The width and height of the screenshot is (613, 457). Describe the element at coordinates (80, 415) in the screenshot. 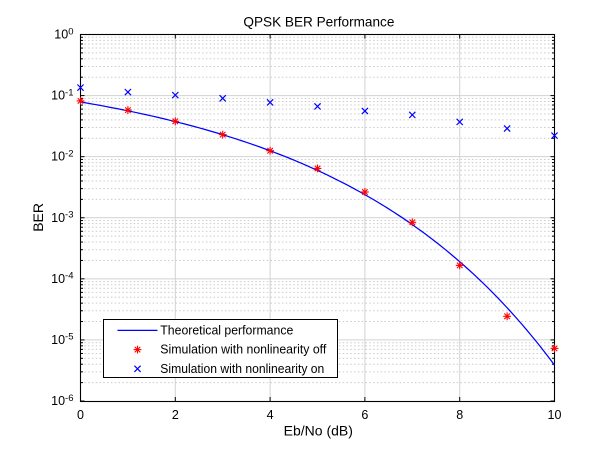

I see `svg-text: 0` at that location.